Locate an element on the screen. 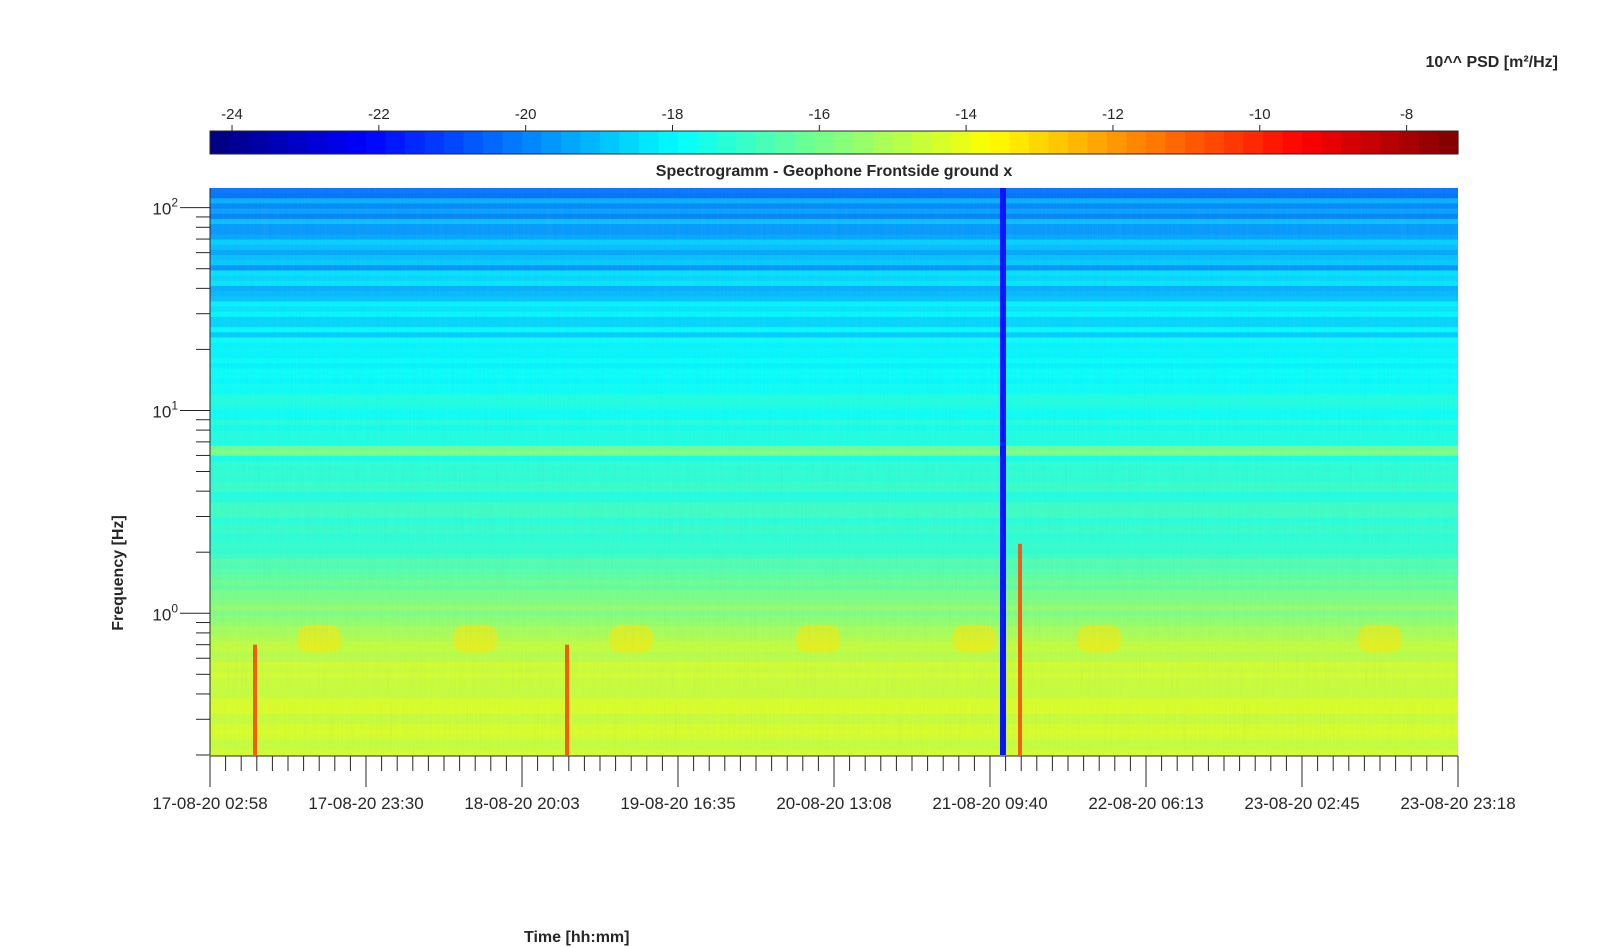 The height and width of the screenshot is (947, 1600). colorbar-tick-label: -10 is located at coordinates (1260, 114).